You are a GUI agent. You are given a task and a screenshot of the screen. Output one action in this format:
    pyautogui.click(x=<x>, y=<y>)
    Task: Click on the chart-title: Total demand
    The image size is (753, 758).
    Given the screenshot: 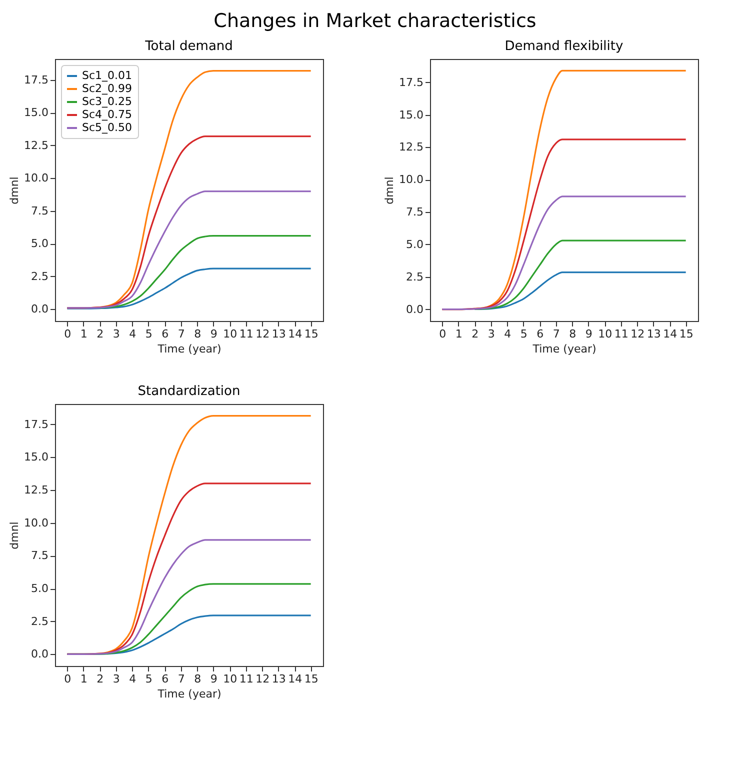 What is the action you would take?
    pyautogui.click(x=188, y=46)
    